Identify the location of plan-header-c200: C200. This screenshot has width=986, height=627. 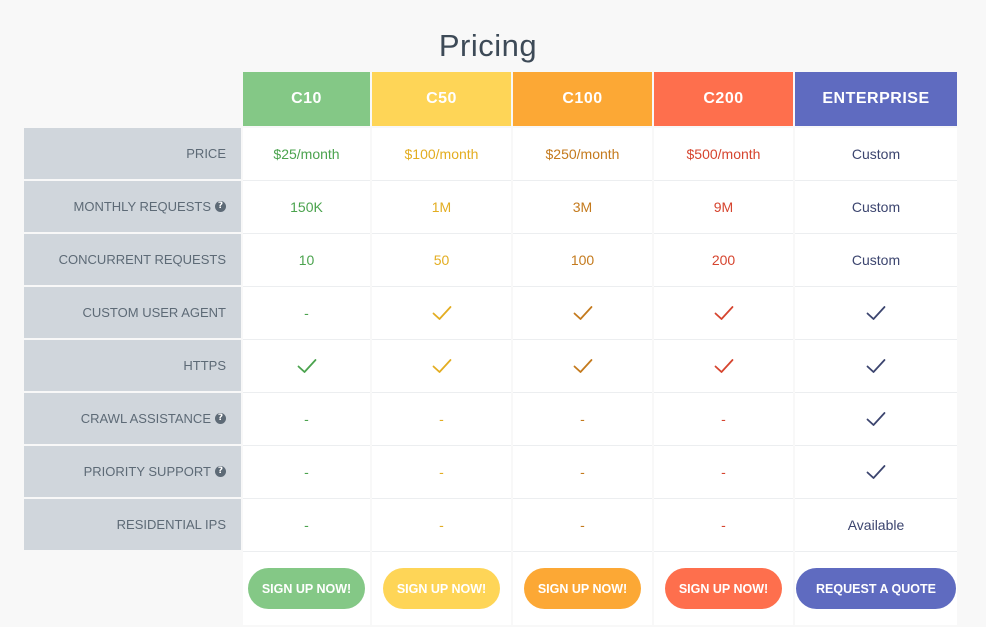
(723, 99).